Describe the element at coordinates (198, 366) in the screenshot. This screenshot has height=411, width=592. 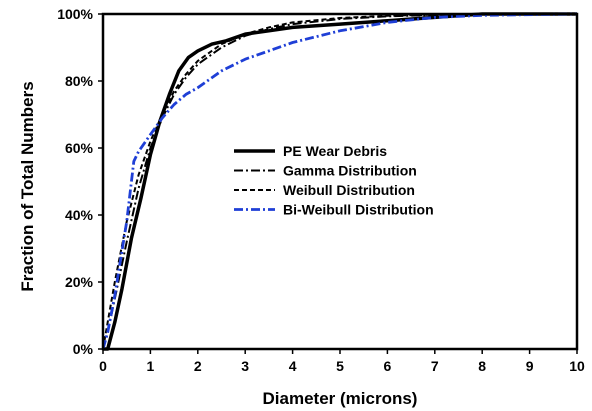
I see `x-tick-label: 2` at that location.